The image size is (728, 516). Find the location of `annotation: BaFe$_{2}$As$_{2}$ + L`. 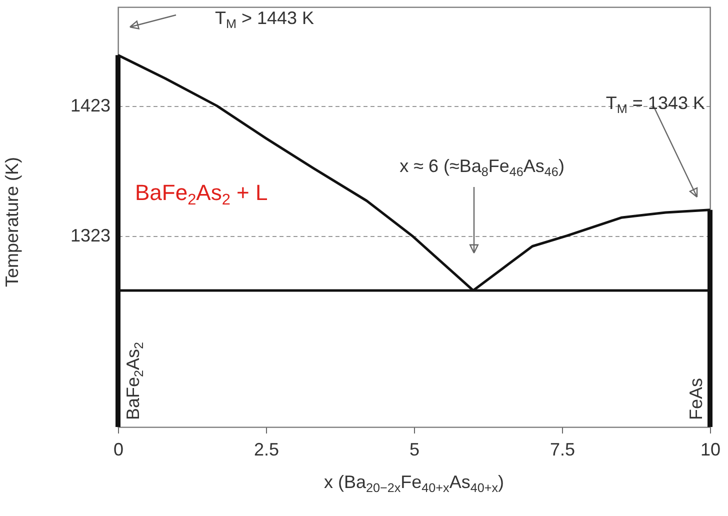

annotation: BaFe$_{2}$As$_{2}$ + L is located at coordinates (201, 194).